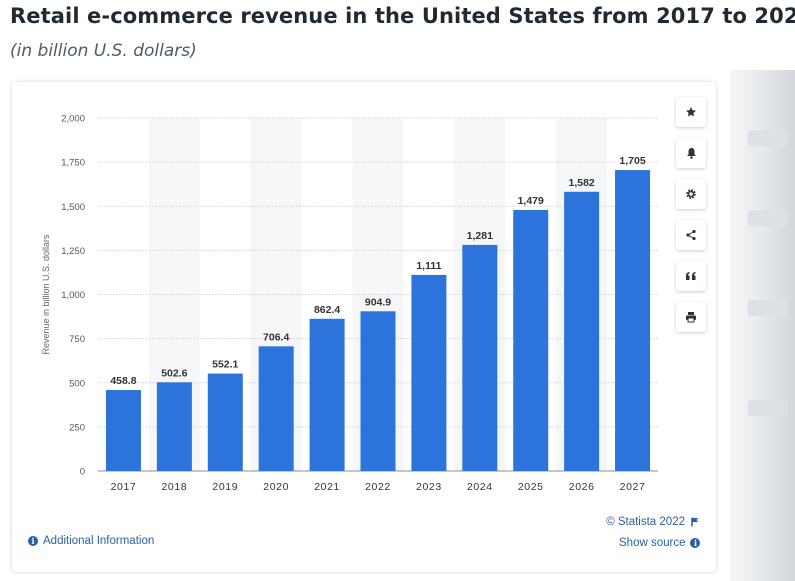  I want to click on y-tick-label: 1,250, so click(73, 251).